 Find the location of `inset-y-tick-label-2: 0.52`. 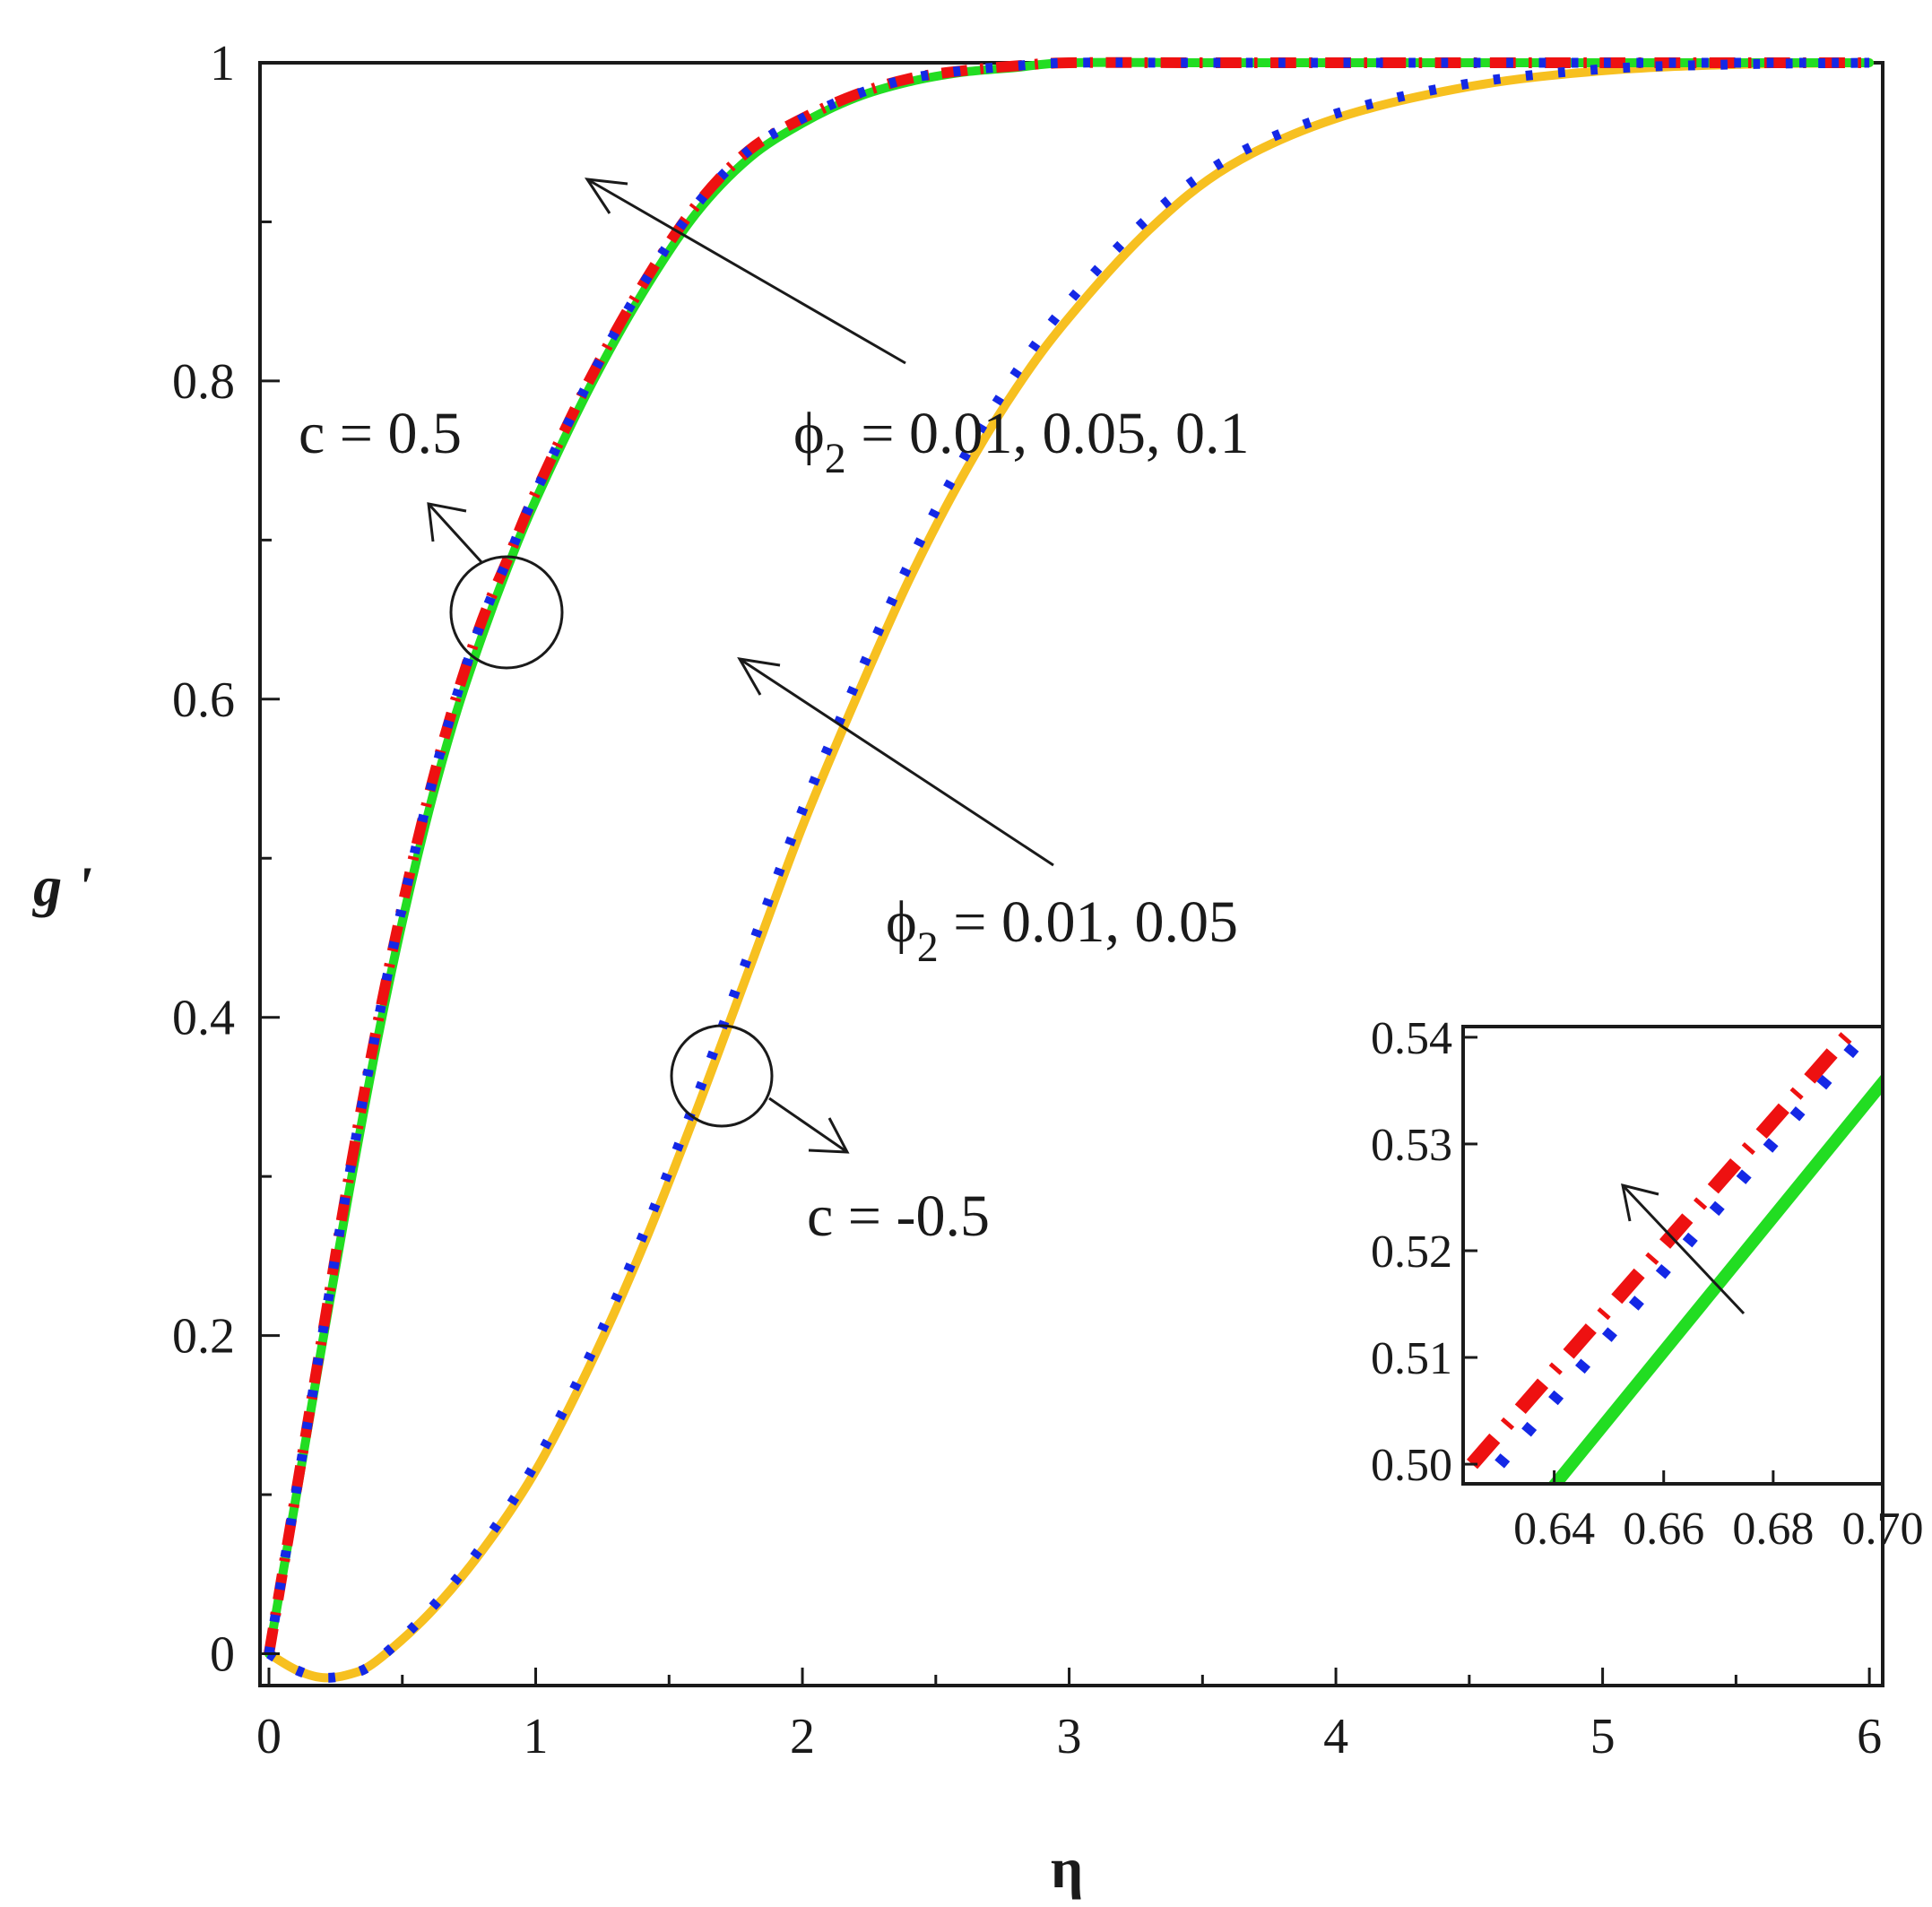

inset-y-tick-label-2: 0.52 is located at coordinates (1411, 1253).